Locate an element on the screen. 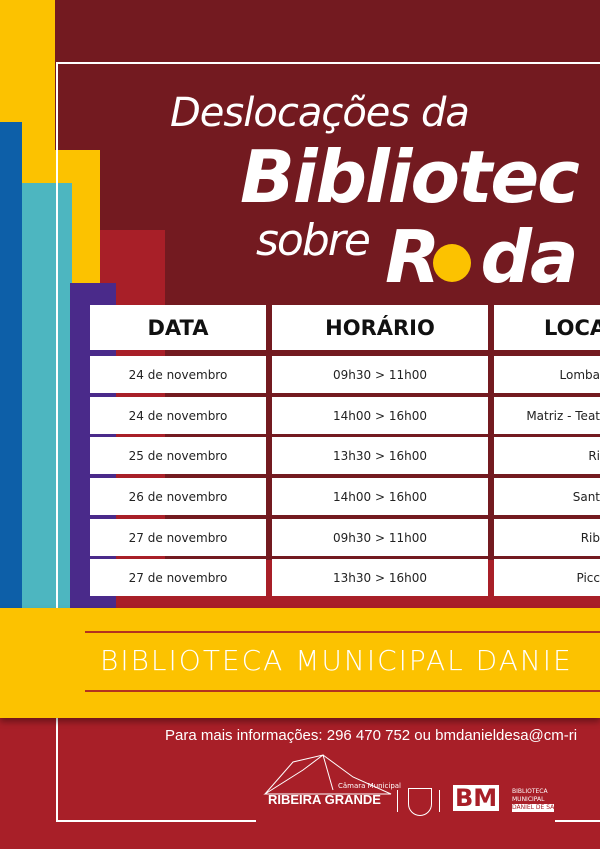  title-r: R is located at coordinates (412, 257).